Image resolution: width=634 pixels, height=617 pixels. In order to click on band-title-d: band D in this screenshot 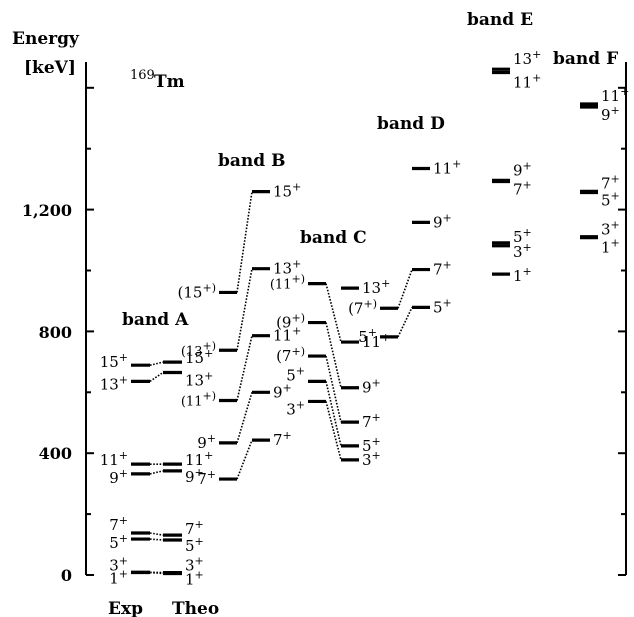, I will do `click(411, 124)`.